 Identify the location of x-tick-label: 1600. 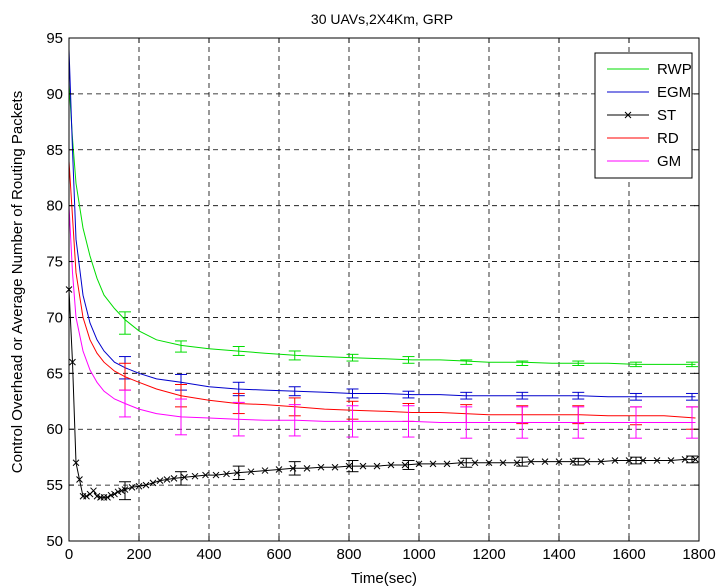
(628, 554).